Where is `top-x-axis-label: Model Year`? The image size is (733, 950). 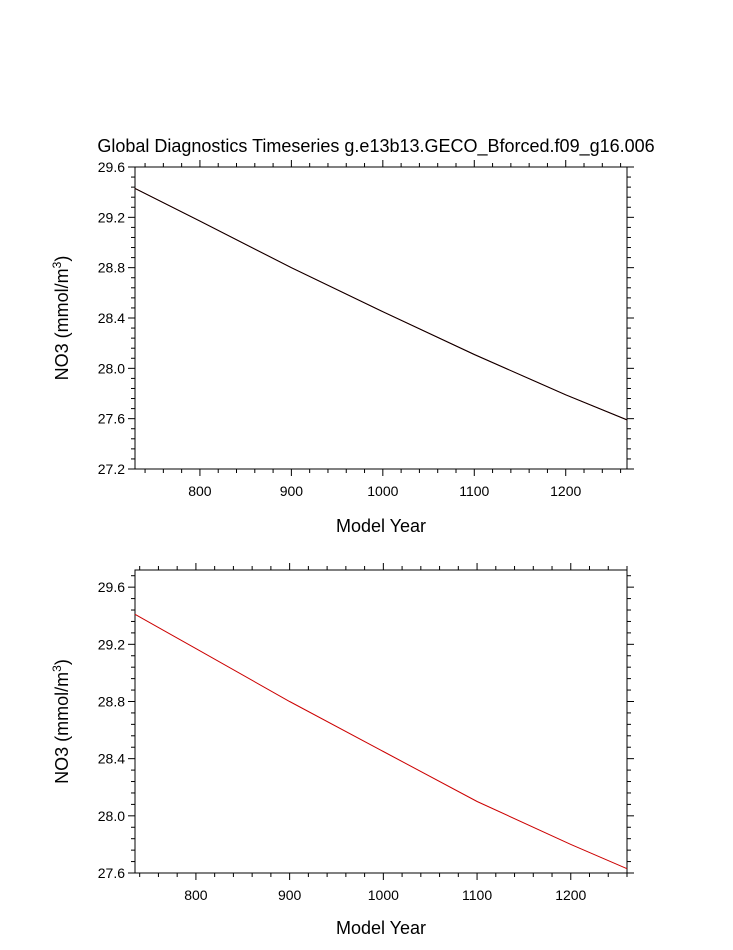 top-x-axis-label: Model Year is located at coordinates (381, 526).